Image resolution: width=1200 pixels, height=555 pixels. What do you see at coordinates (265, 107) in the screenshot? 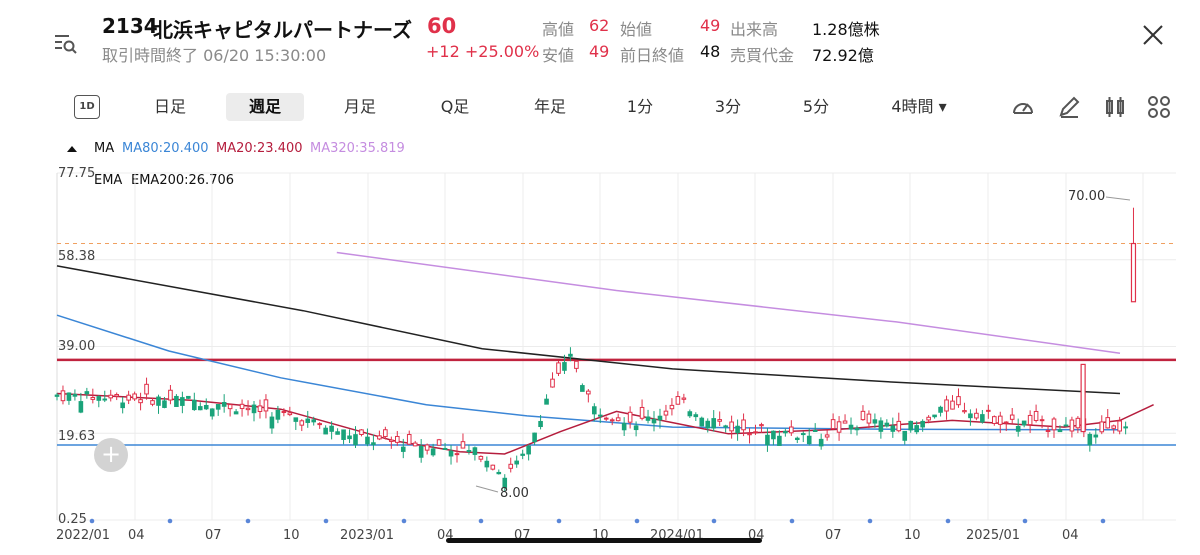
I see `tab-weekly: 週足` at bounding box center [265, 107].